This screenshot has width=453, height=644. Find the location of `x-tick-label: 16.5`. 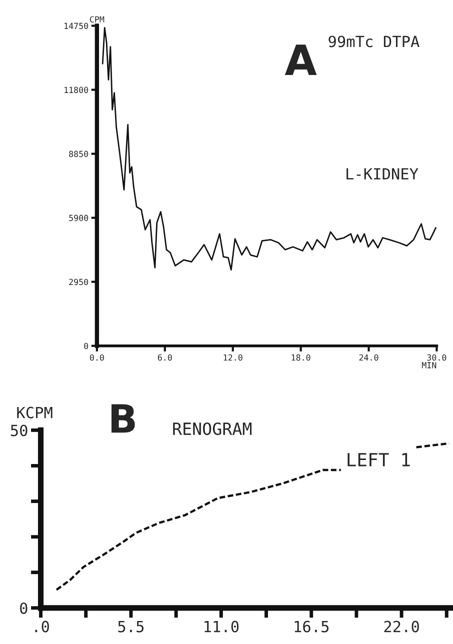

x-tick-label: 16.5 is located at coordinates (311, 626).